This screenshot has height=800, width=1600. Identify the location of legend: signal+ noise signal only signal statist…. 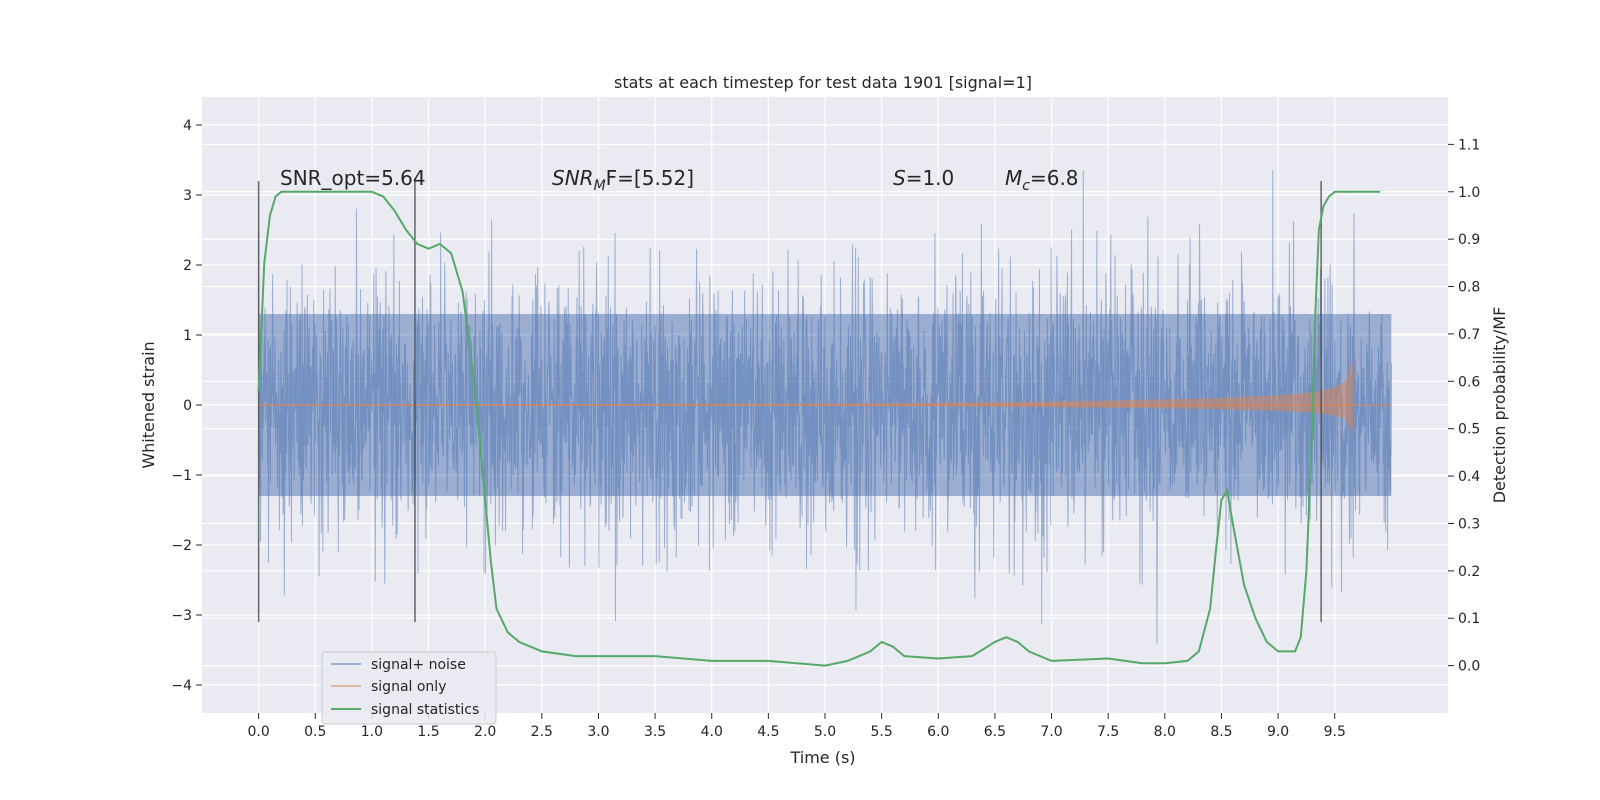
(409, 688).